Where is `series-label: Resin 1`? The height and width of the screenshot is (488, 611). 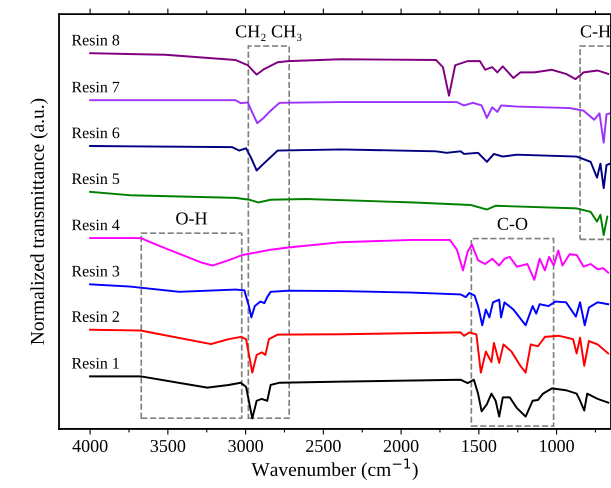 series-label: Resin 1 is located at coordinates (95, 363).